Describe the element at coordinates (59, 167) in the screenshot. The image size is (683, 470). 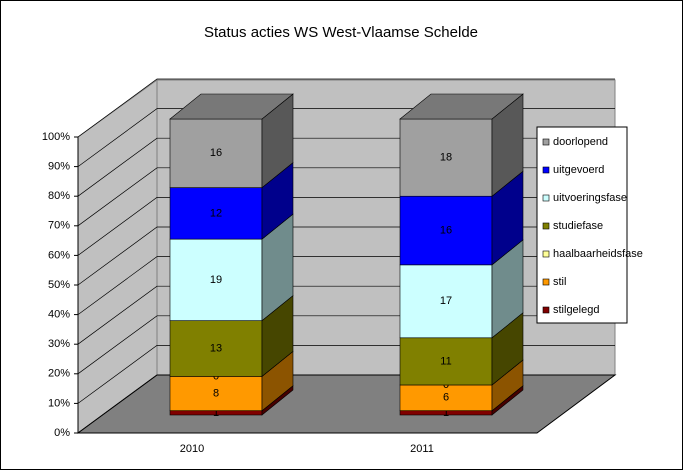
I see `y-tick-label: 90%` at that location.